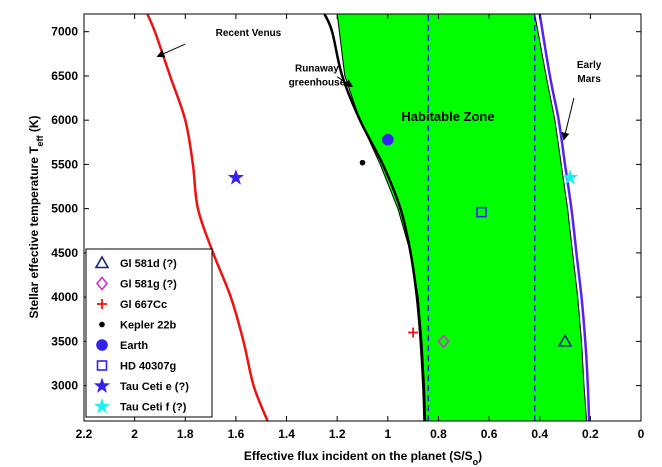 The image size is (662, 467). I want to click on point-earth, so click(388, 139).